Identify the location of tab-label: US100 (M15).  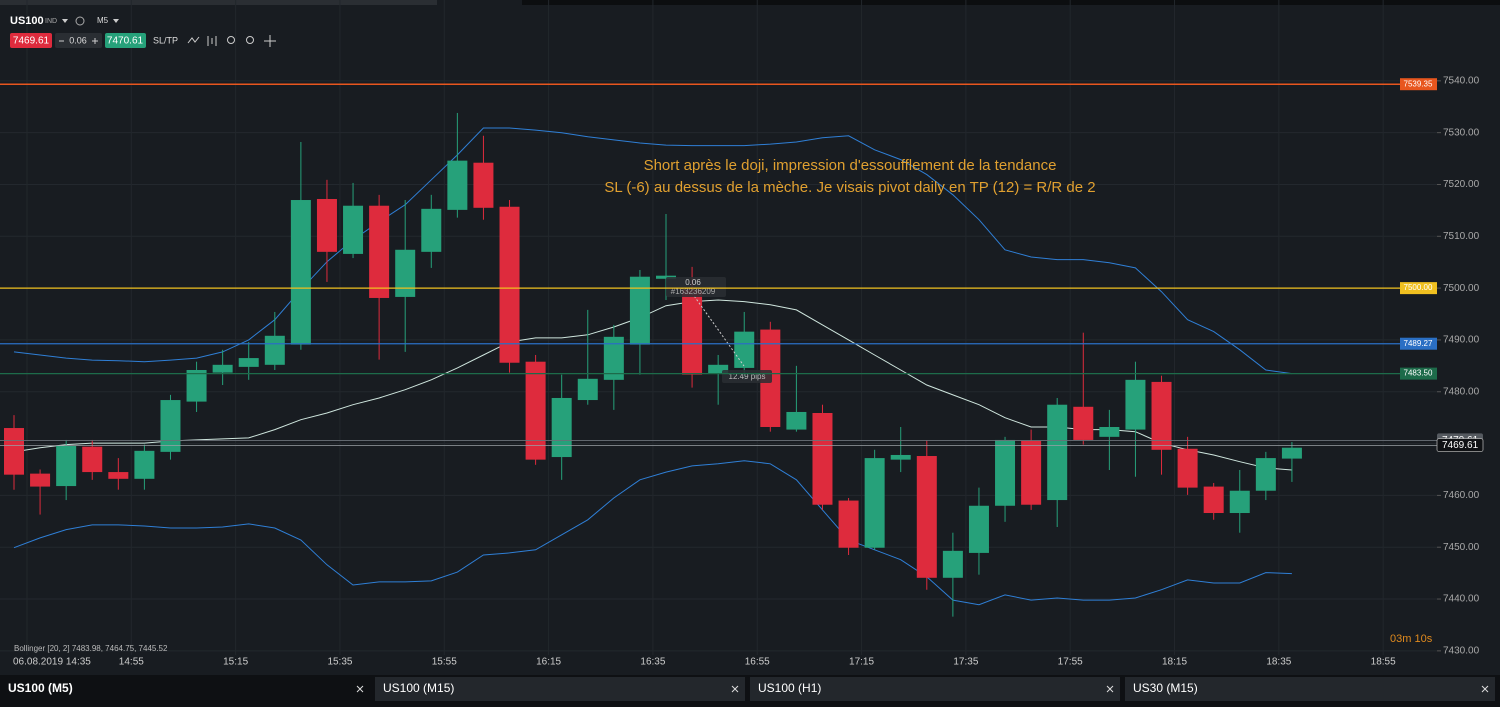
(418, 688).